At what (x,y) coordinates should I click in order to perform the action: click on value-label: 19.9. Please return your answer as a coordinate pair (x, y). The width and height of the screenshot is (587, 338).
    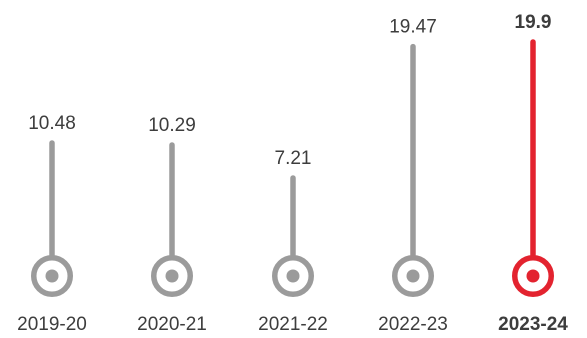
    Looking at the image, I should click on (533, 22).